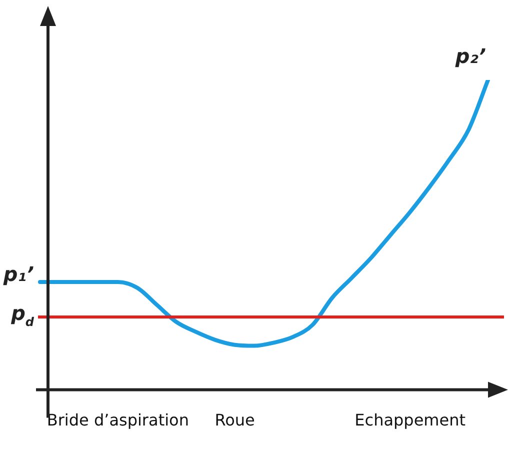 This screenshot has width=510, height=453. I want to click on x-tick-label: Roue, so click(234, 420).